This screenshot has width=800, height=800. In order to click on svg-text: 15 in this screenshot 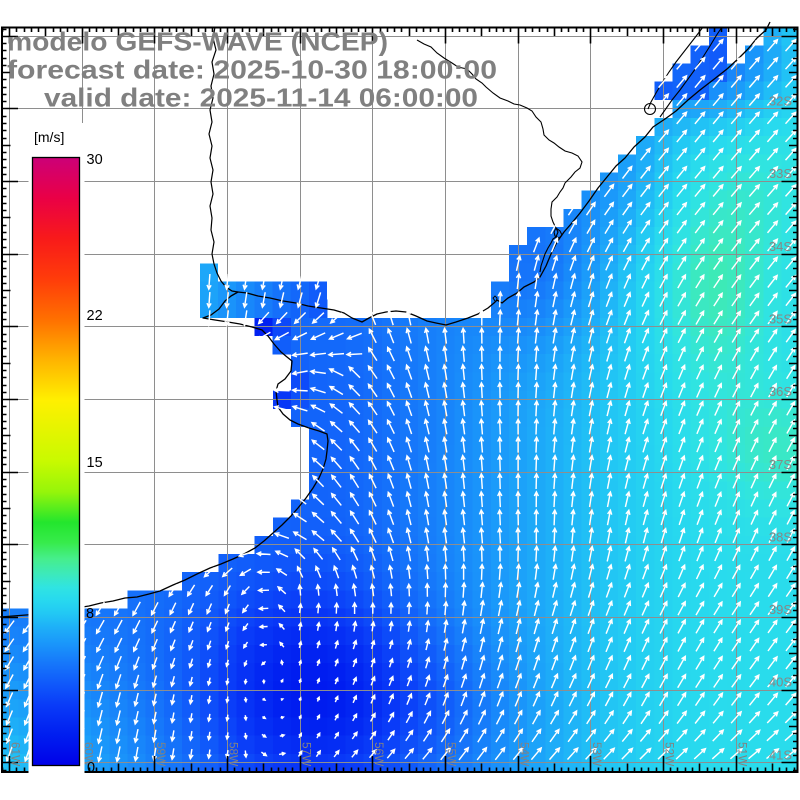, I will do `click(95, 463)`.